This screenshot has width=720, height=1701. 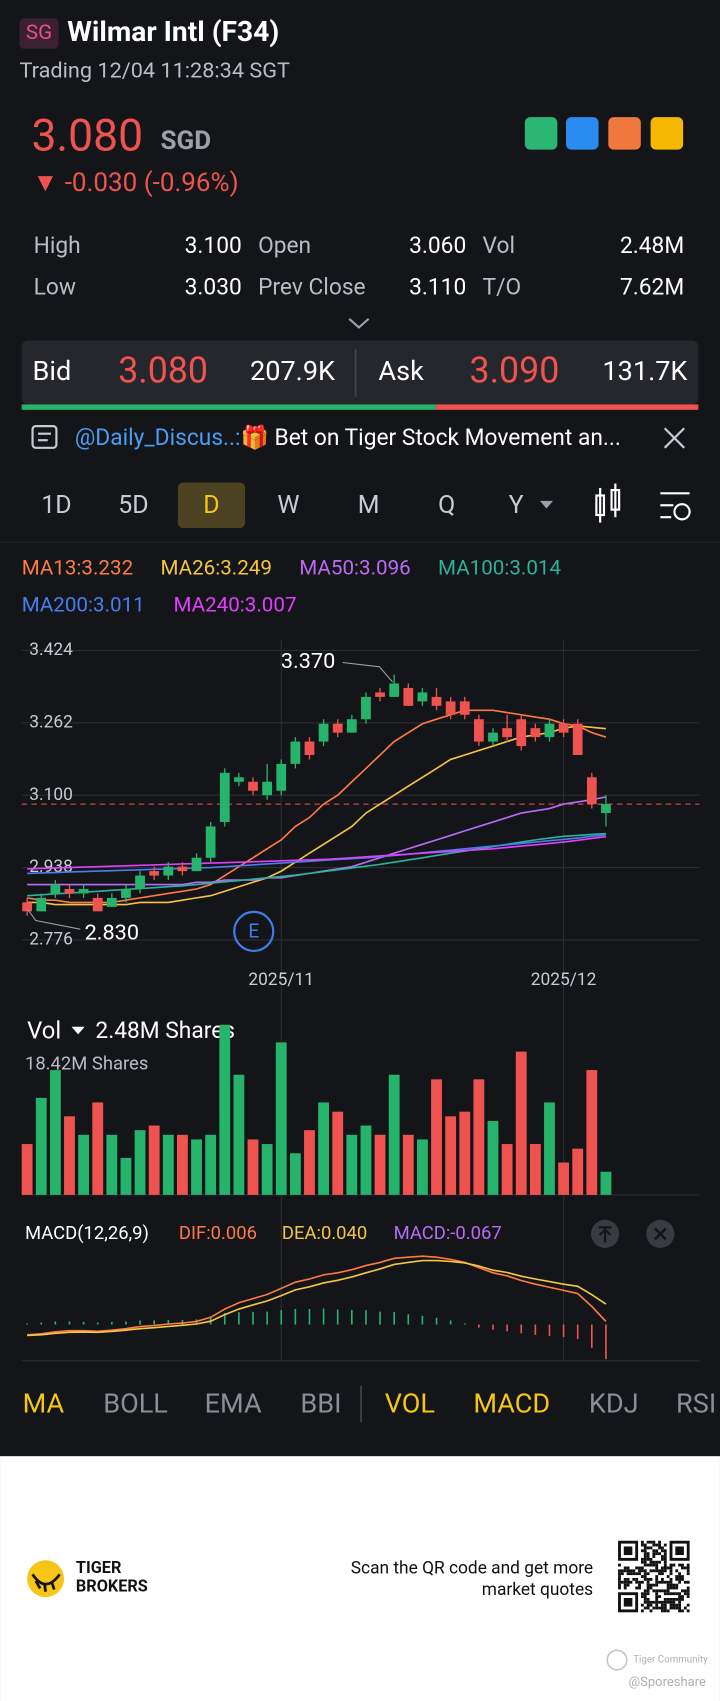 I want to click on footer-background, so click(x=360, y=1578).